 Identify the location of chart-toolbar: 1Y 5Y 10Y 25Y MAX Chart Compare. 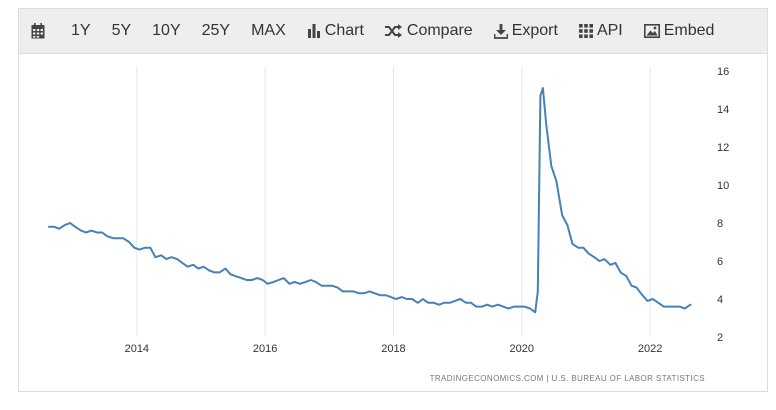
(393, 31).